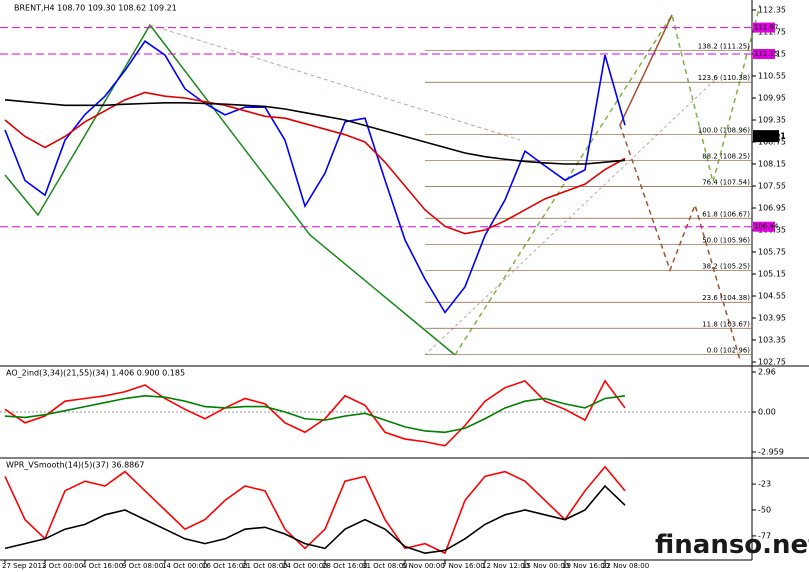 The image size is (809, 572). What do you see at coordinates (772, 208) in the screenshot?
I see `y-tick-label: 106.95` at bounding box center [772, 208].